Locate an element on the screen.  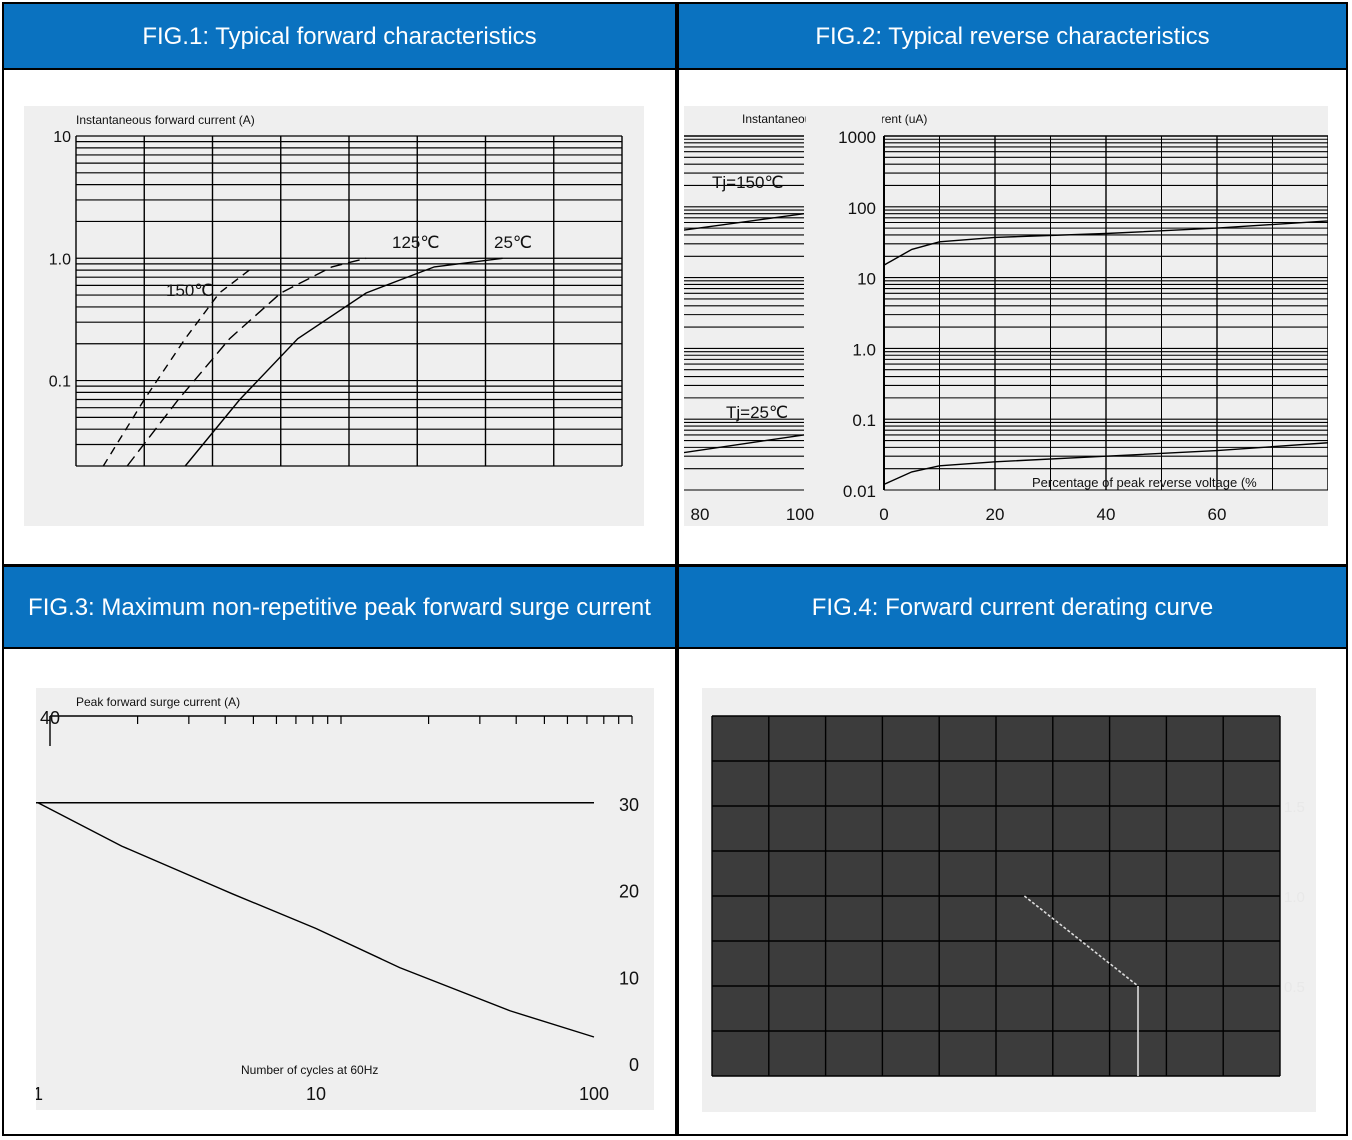
fig1-tick-labels: 10 1.0 0.1 is located at coordinates (60, 260).